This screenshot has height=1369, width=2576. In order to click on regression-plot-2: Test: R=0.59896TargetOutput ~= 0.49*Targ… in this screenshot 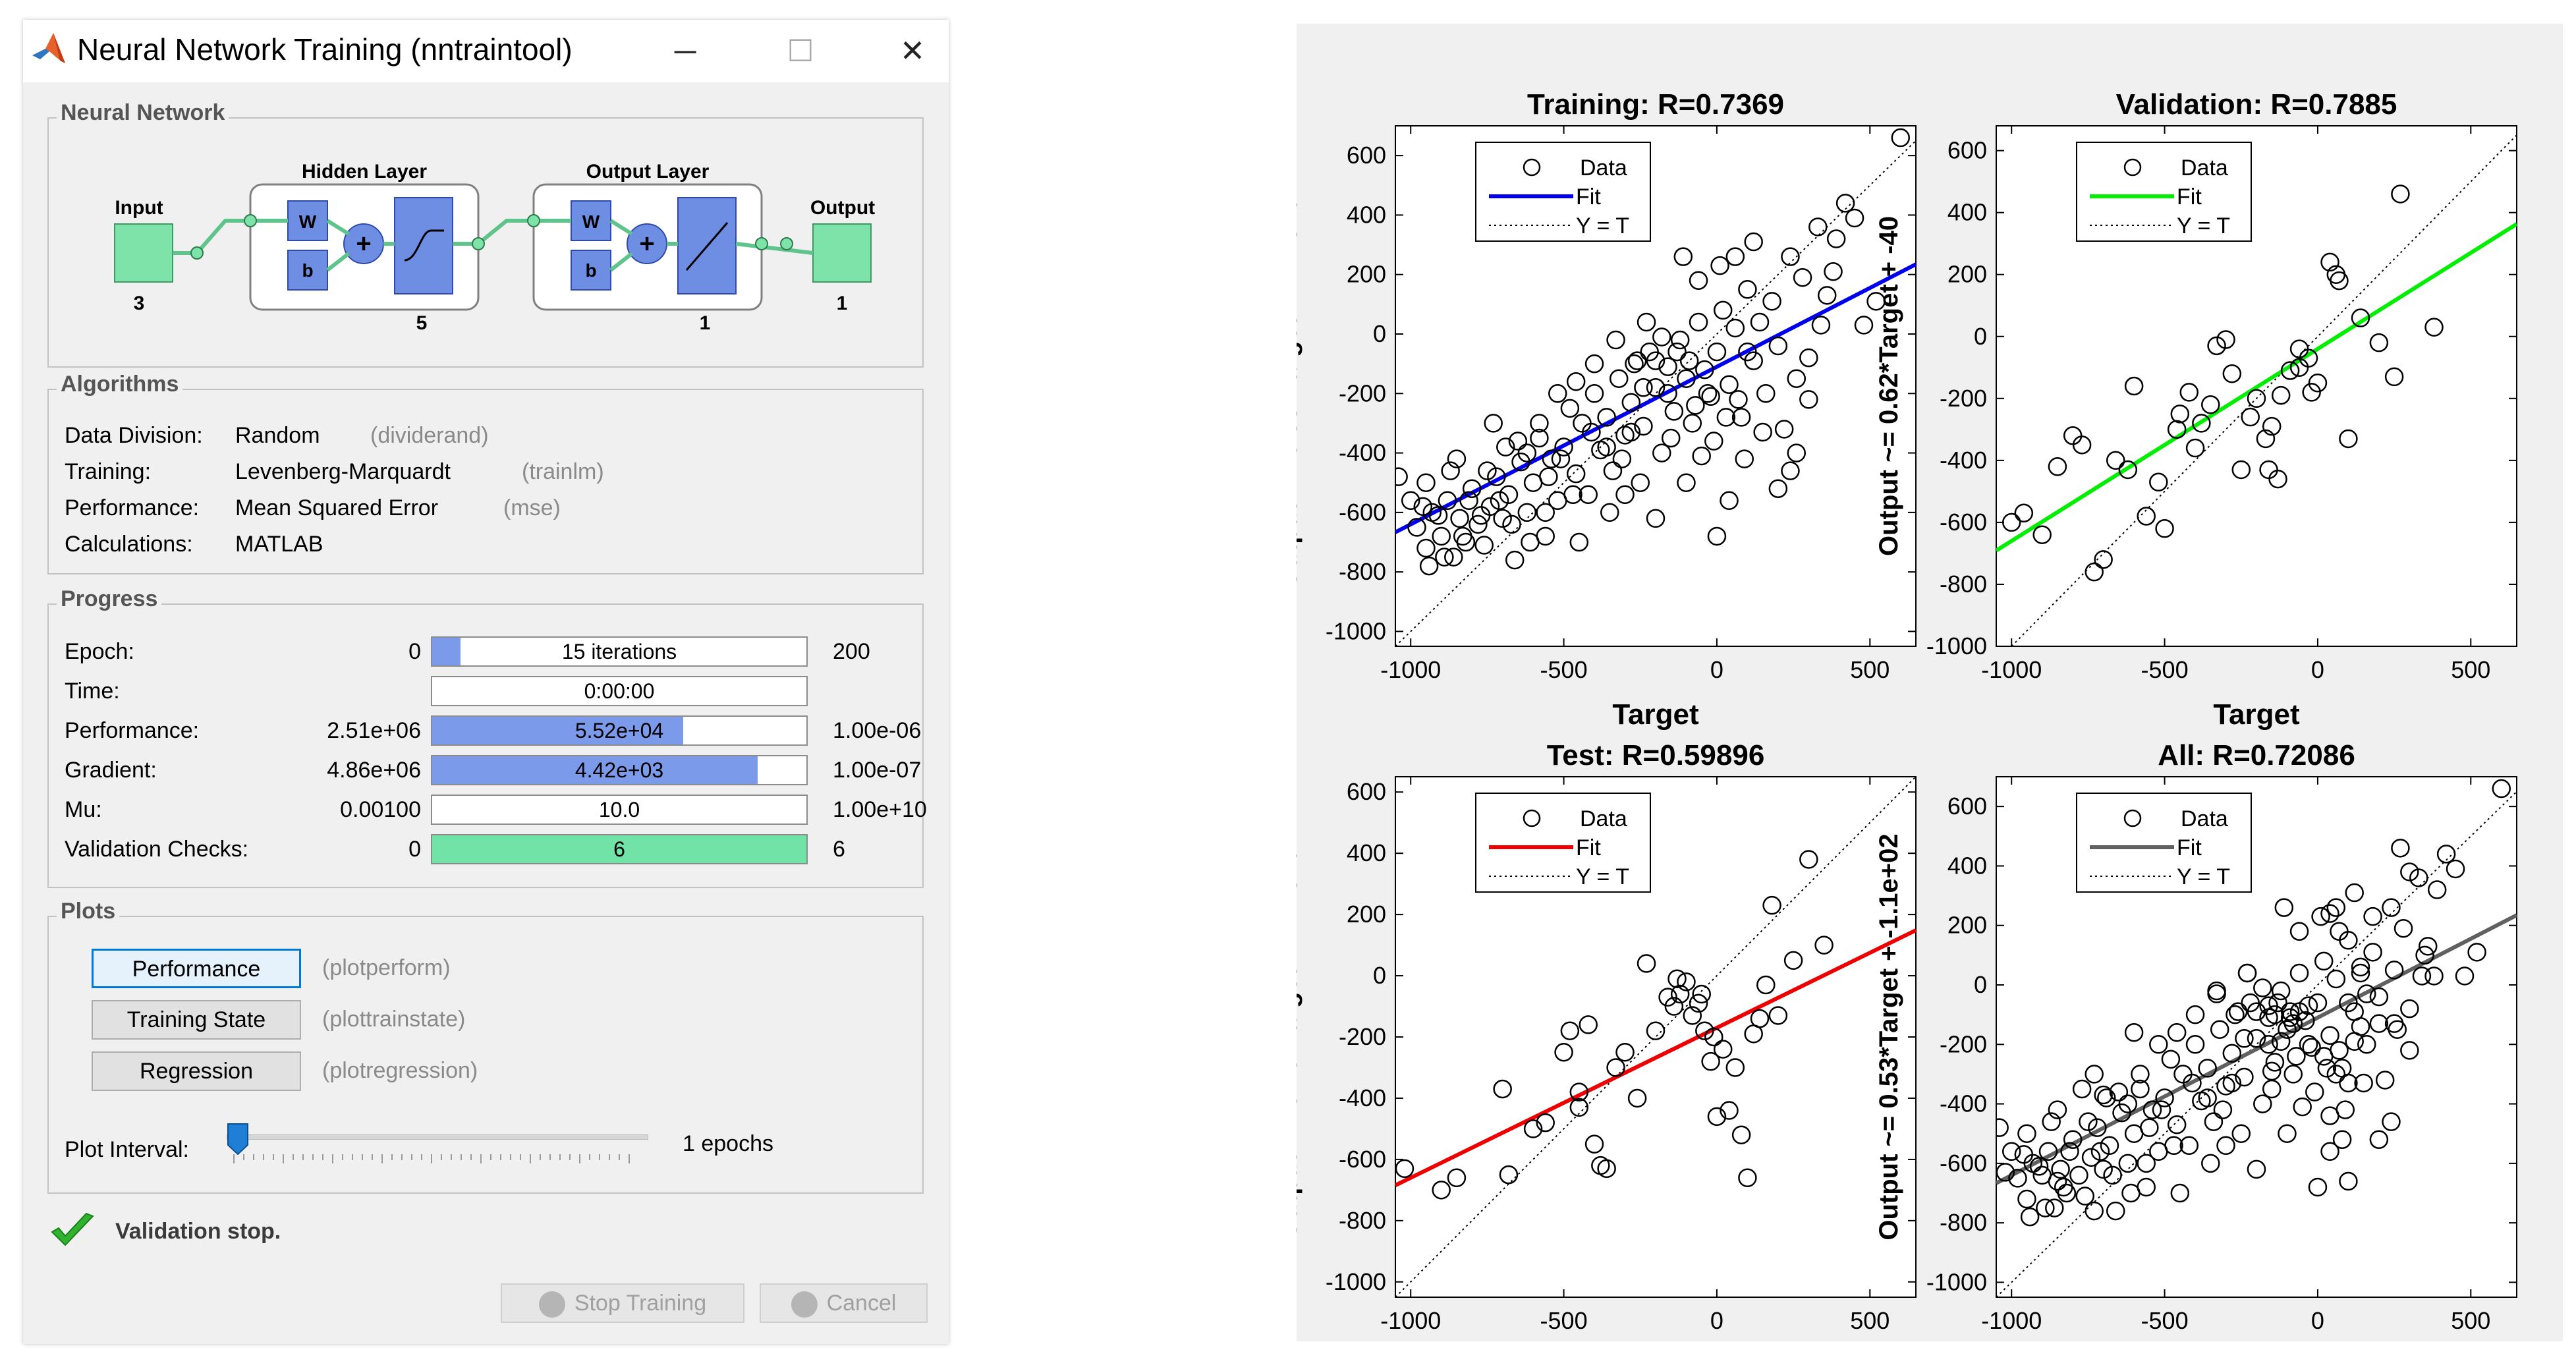, I will do `click(1595, 1054)`.